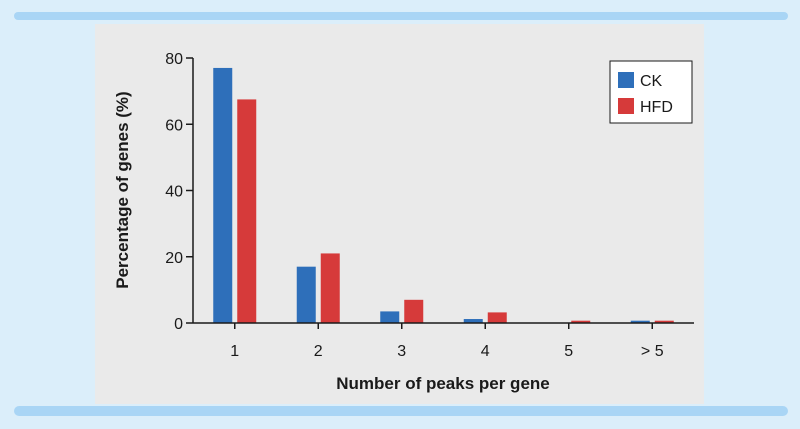  I want to click on y-tick-label: 20, so click(174, 258).